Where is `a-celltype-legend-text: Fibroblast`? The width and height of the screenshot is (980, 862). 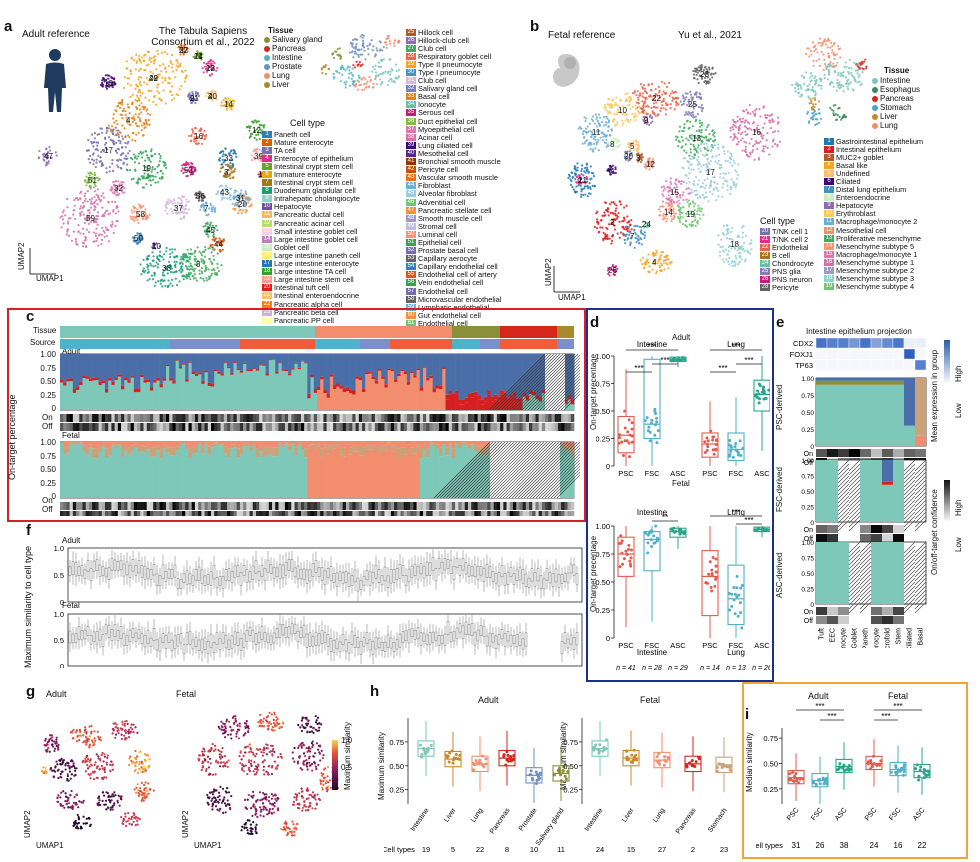 a-celltype-legend-text: Fibroblast is located at coordinates (434, 186).